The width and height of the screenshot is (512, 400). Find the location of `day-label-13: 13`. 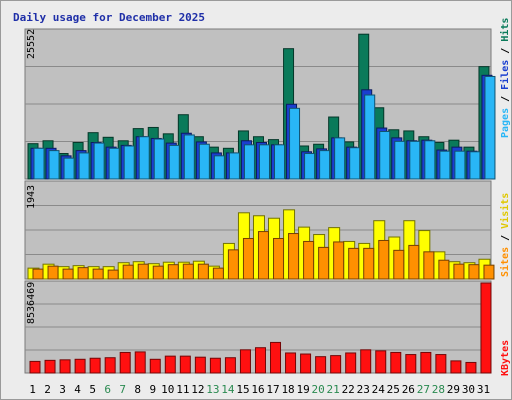

day-label-13: 13 is located at coordinates (212, 389).